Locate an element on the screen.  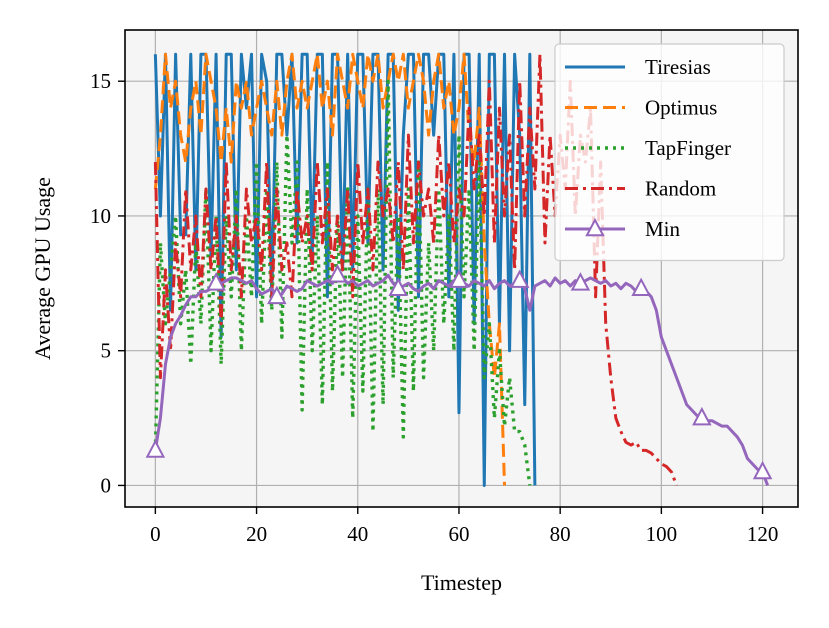
y-tick-label: 0 is located at coordinates (106, 485).